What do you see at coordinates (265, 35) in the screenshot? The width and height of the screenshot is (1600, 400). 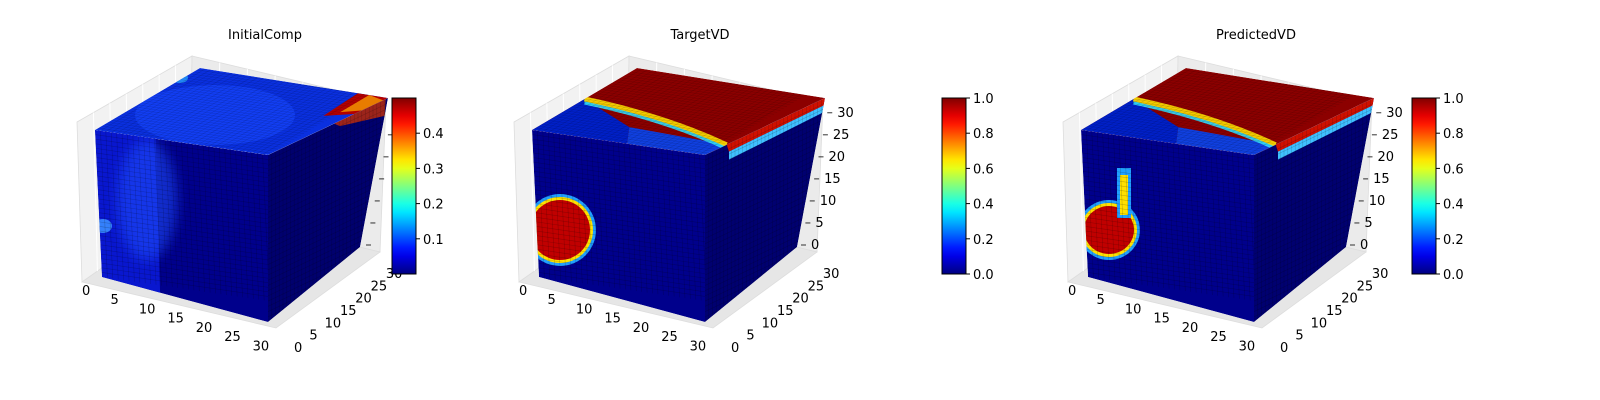 I see `chart-title: InitialComp` at bounding box center [265, 35].